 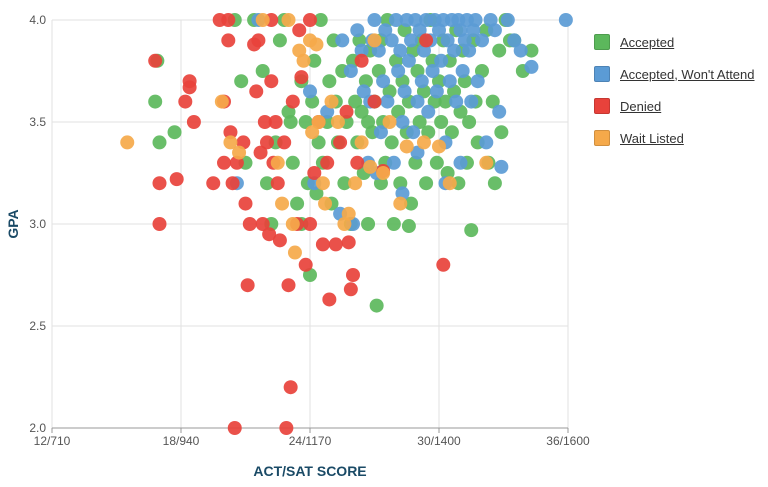 What do you see at coordinates (674, 42) in the screenshot?
I see `legend-item-accepted: Accepted` at bounding box center [674, 42].